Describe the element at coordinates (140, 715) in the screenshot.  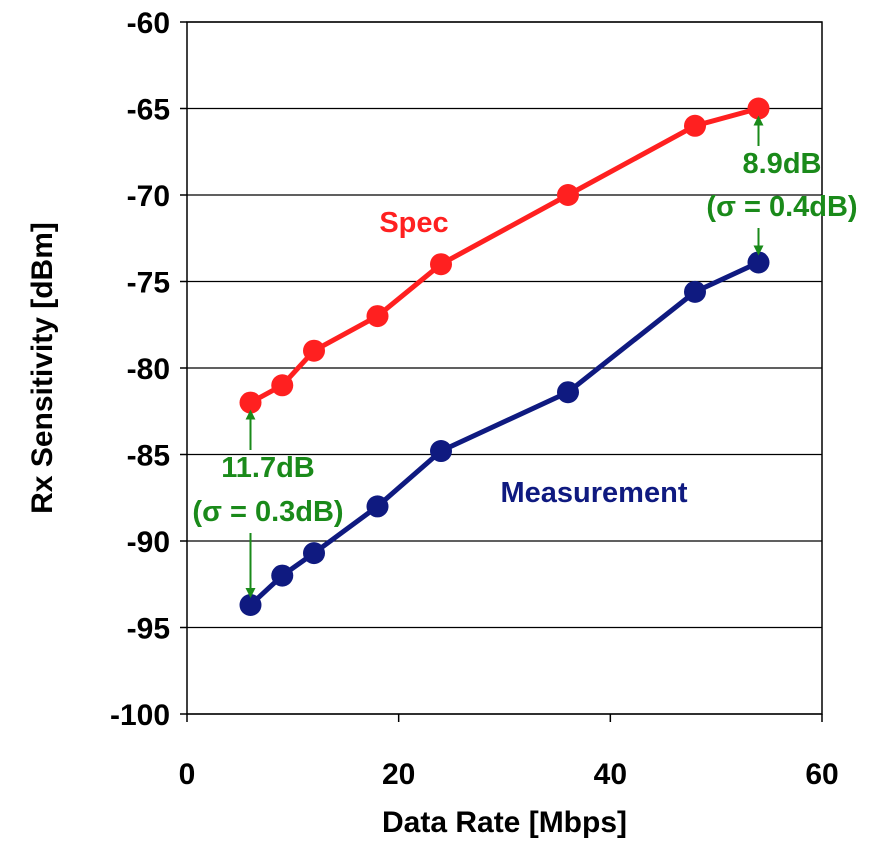
I see `y-tick-label: -100` at that location.